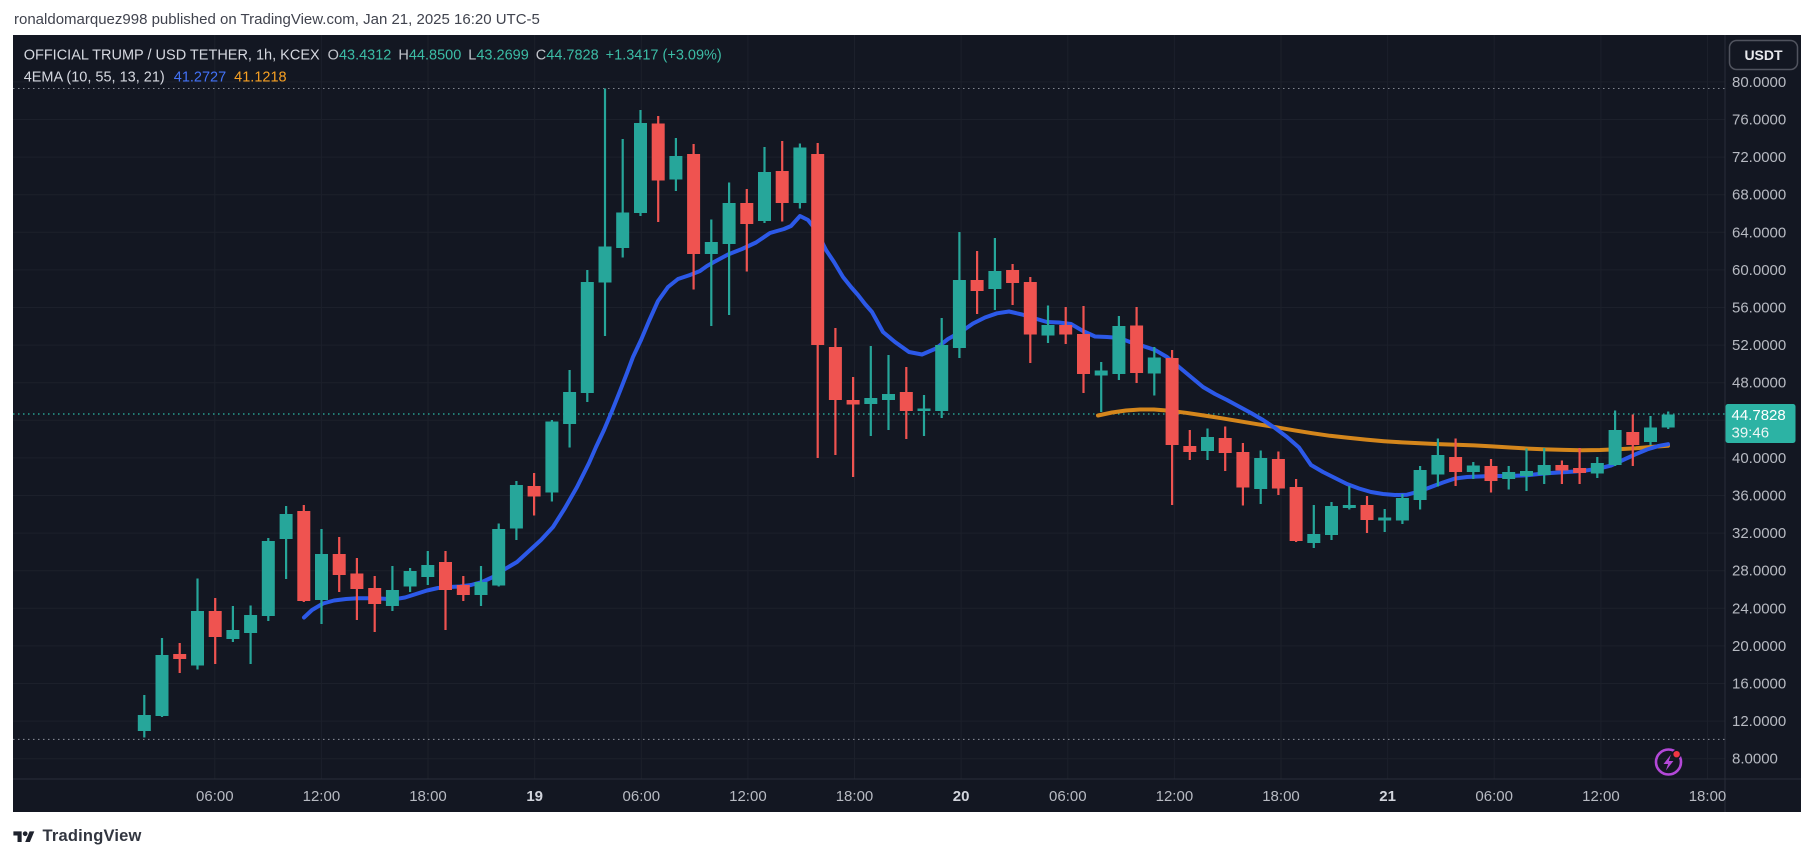 The width and height of the screenshot is (1814, 858). Describe the element at coordinates (1759, 533) in the screenshot. I see `svg-text: 32.0000` at that location.